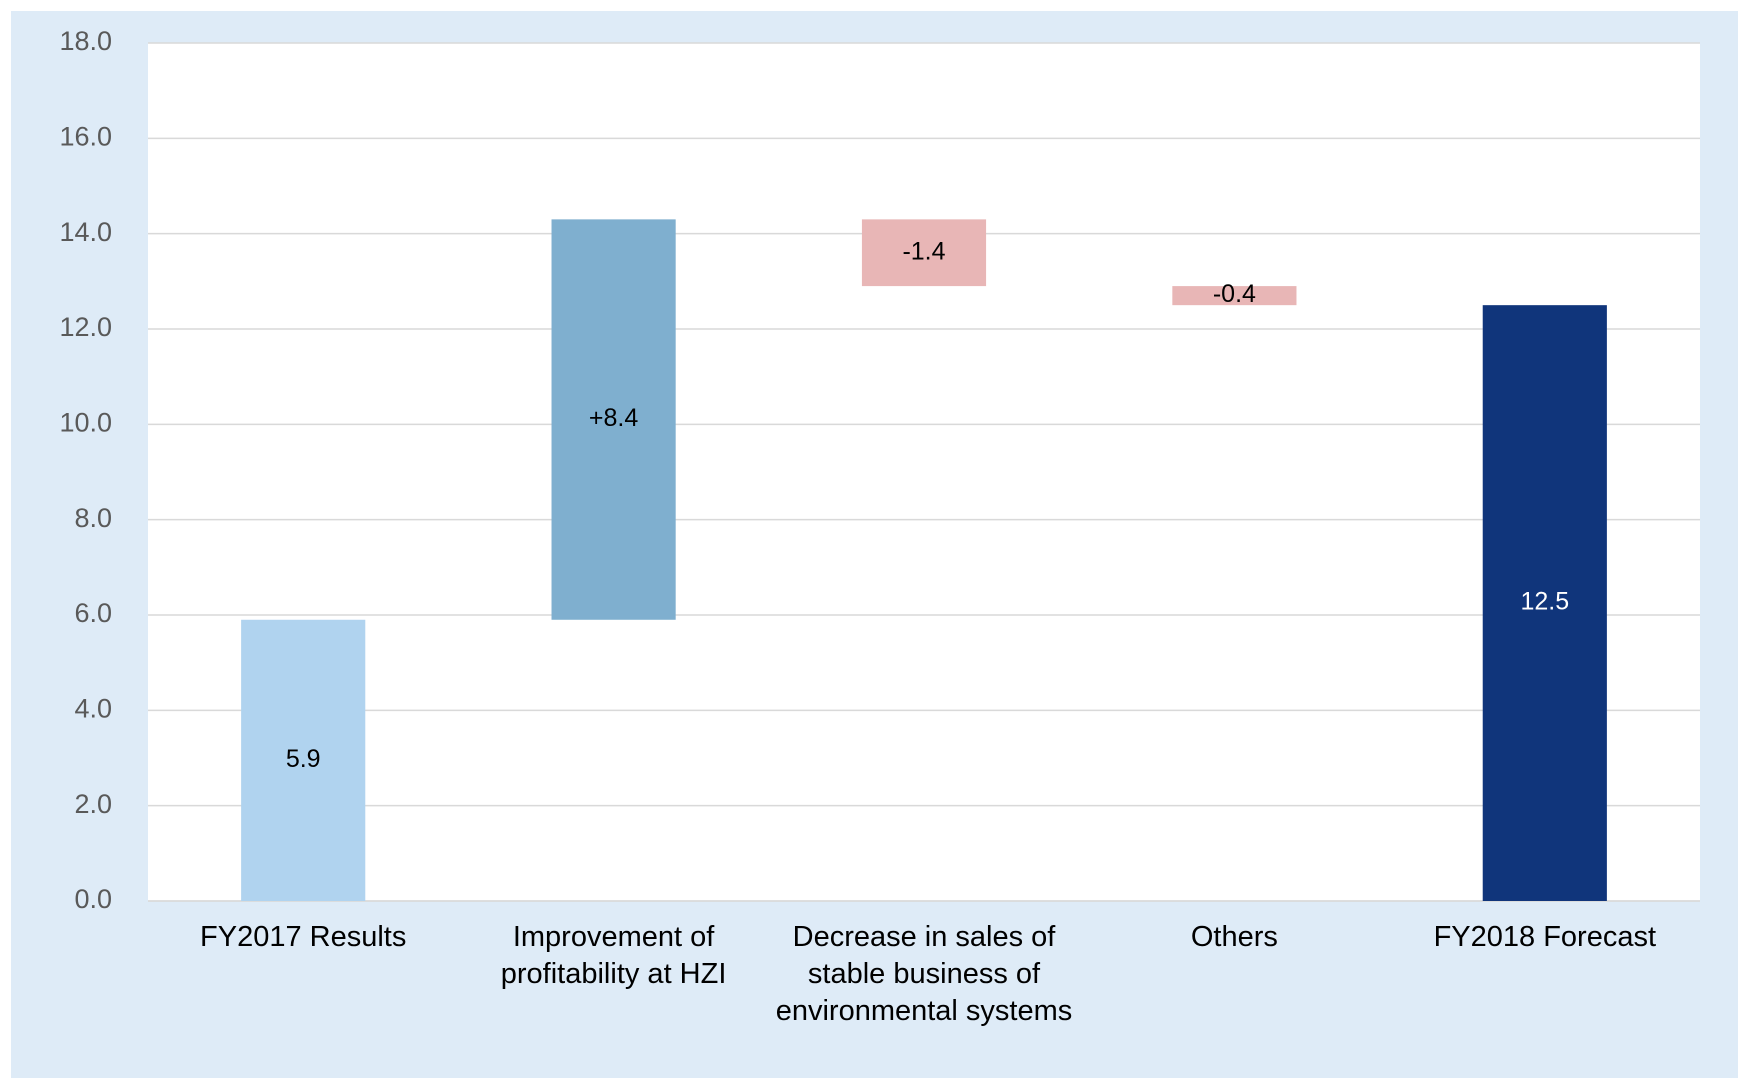 Image resolution: width=1760 pixels, height=1078 pixels. I want to click on value-label: -0.4, so click(1234, 294).